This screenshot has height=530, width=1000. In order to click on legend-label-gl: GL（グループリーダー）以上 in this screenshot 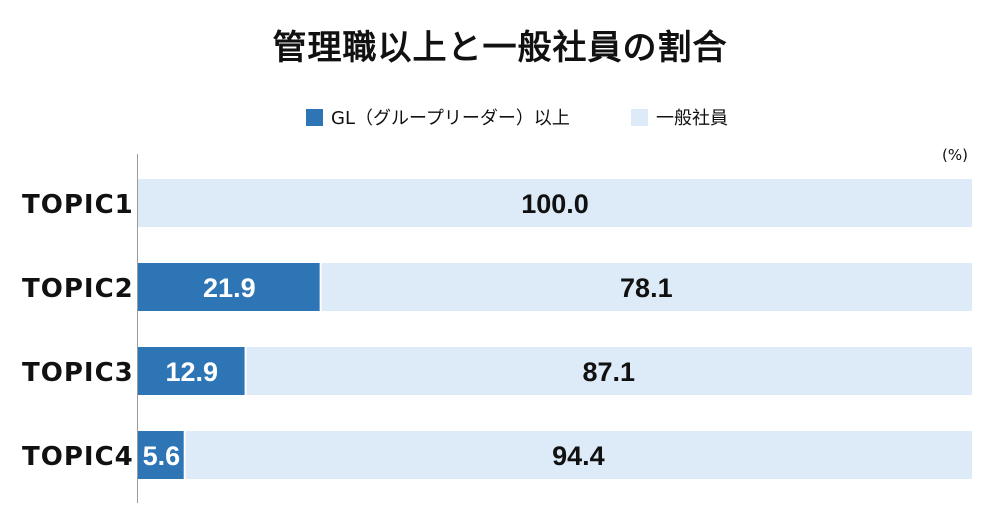, I will do `click(450, 118)`.